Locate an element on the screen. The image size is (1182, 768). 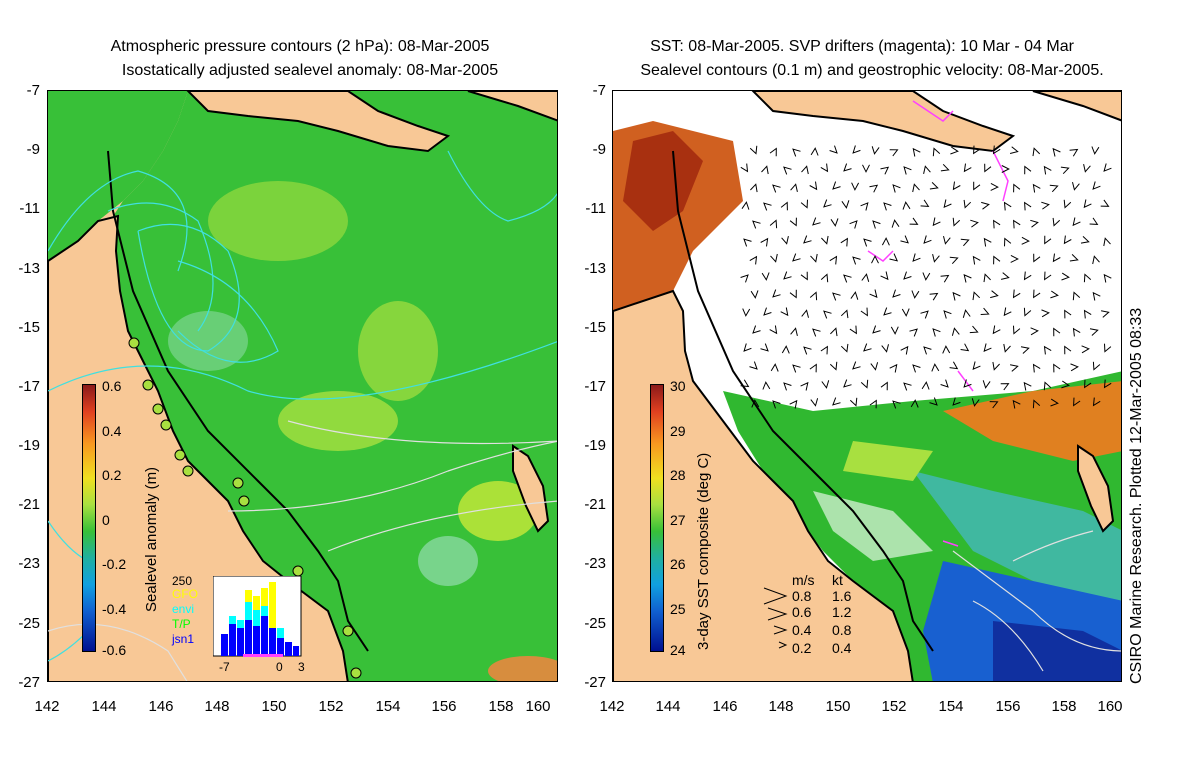
histogram-xtick-2: 3 is located at coordinates (301, 667).